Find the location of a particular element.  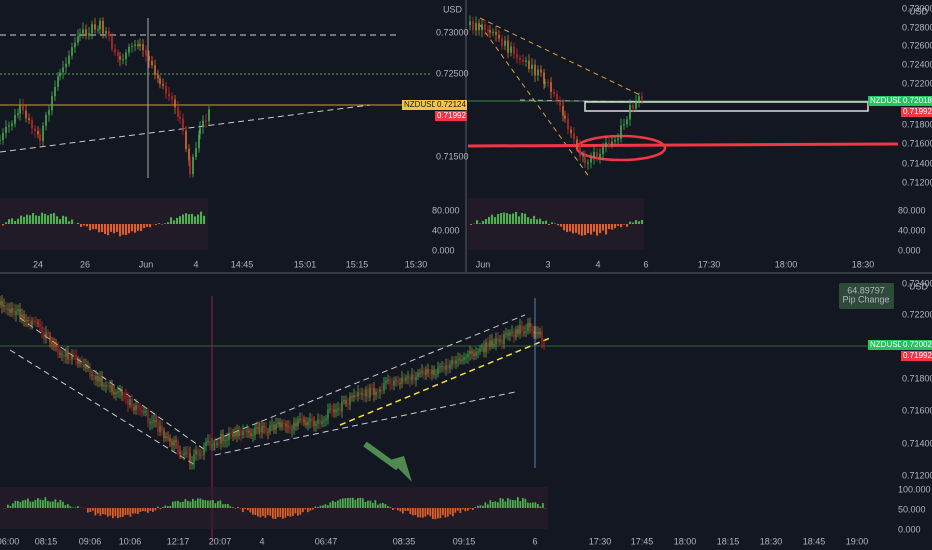

indicator-label: 80.000 is located at coordinates (446, 210).